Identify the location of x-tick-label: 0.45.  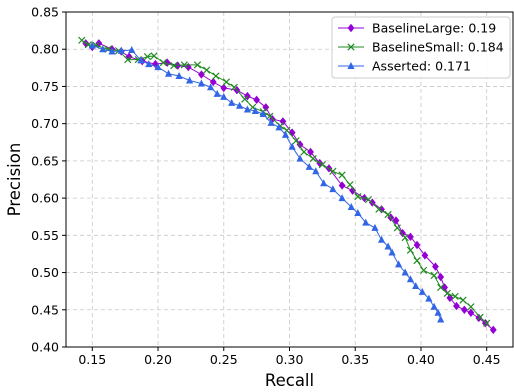
(487, 359).